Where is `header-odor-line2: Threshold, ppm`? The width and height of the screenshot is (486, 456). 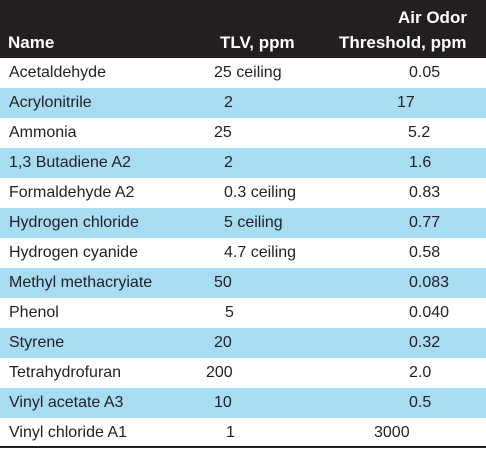
header-odor-line2: Threshold, ppm is located at coordinates (403, 42).